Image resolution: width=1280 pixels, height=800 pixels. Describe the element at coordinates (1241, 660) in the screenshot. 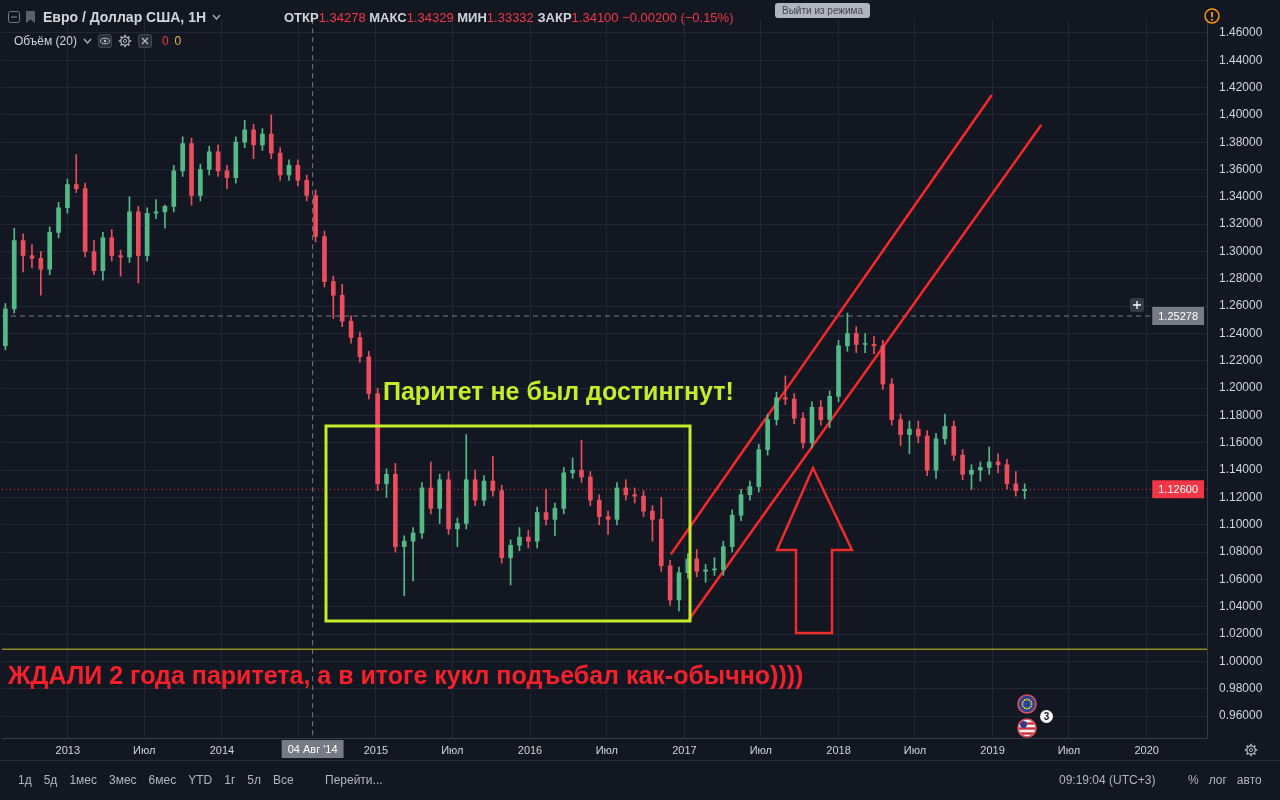

I see `y-tick-label: 1.00000` at that location.